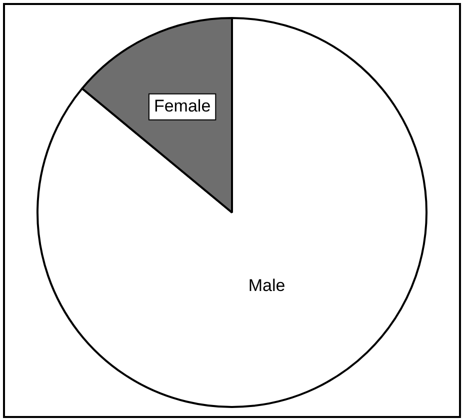  I want to click on slice-label: Female, so click(182, 106).